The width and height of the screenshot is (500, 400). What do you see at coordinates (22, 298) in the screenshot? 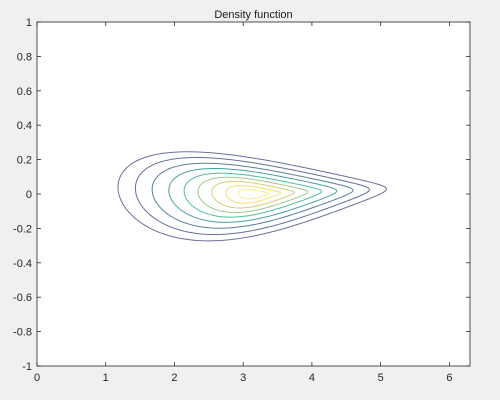
I see `y-tick-label: -0.6` at bounding box center [22, 298].